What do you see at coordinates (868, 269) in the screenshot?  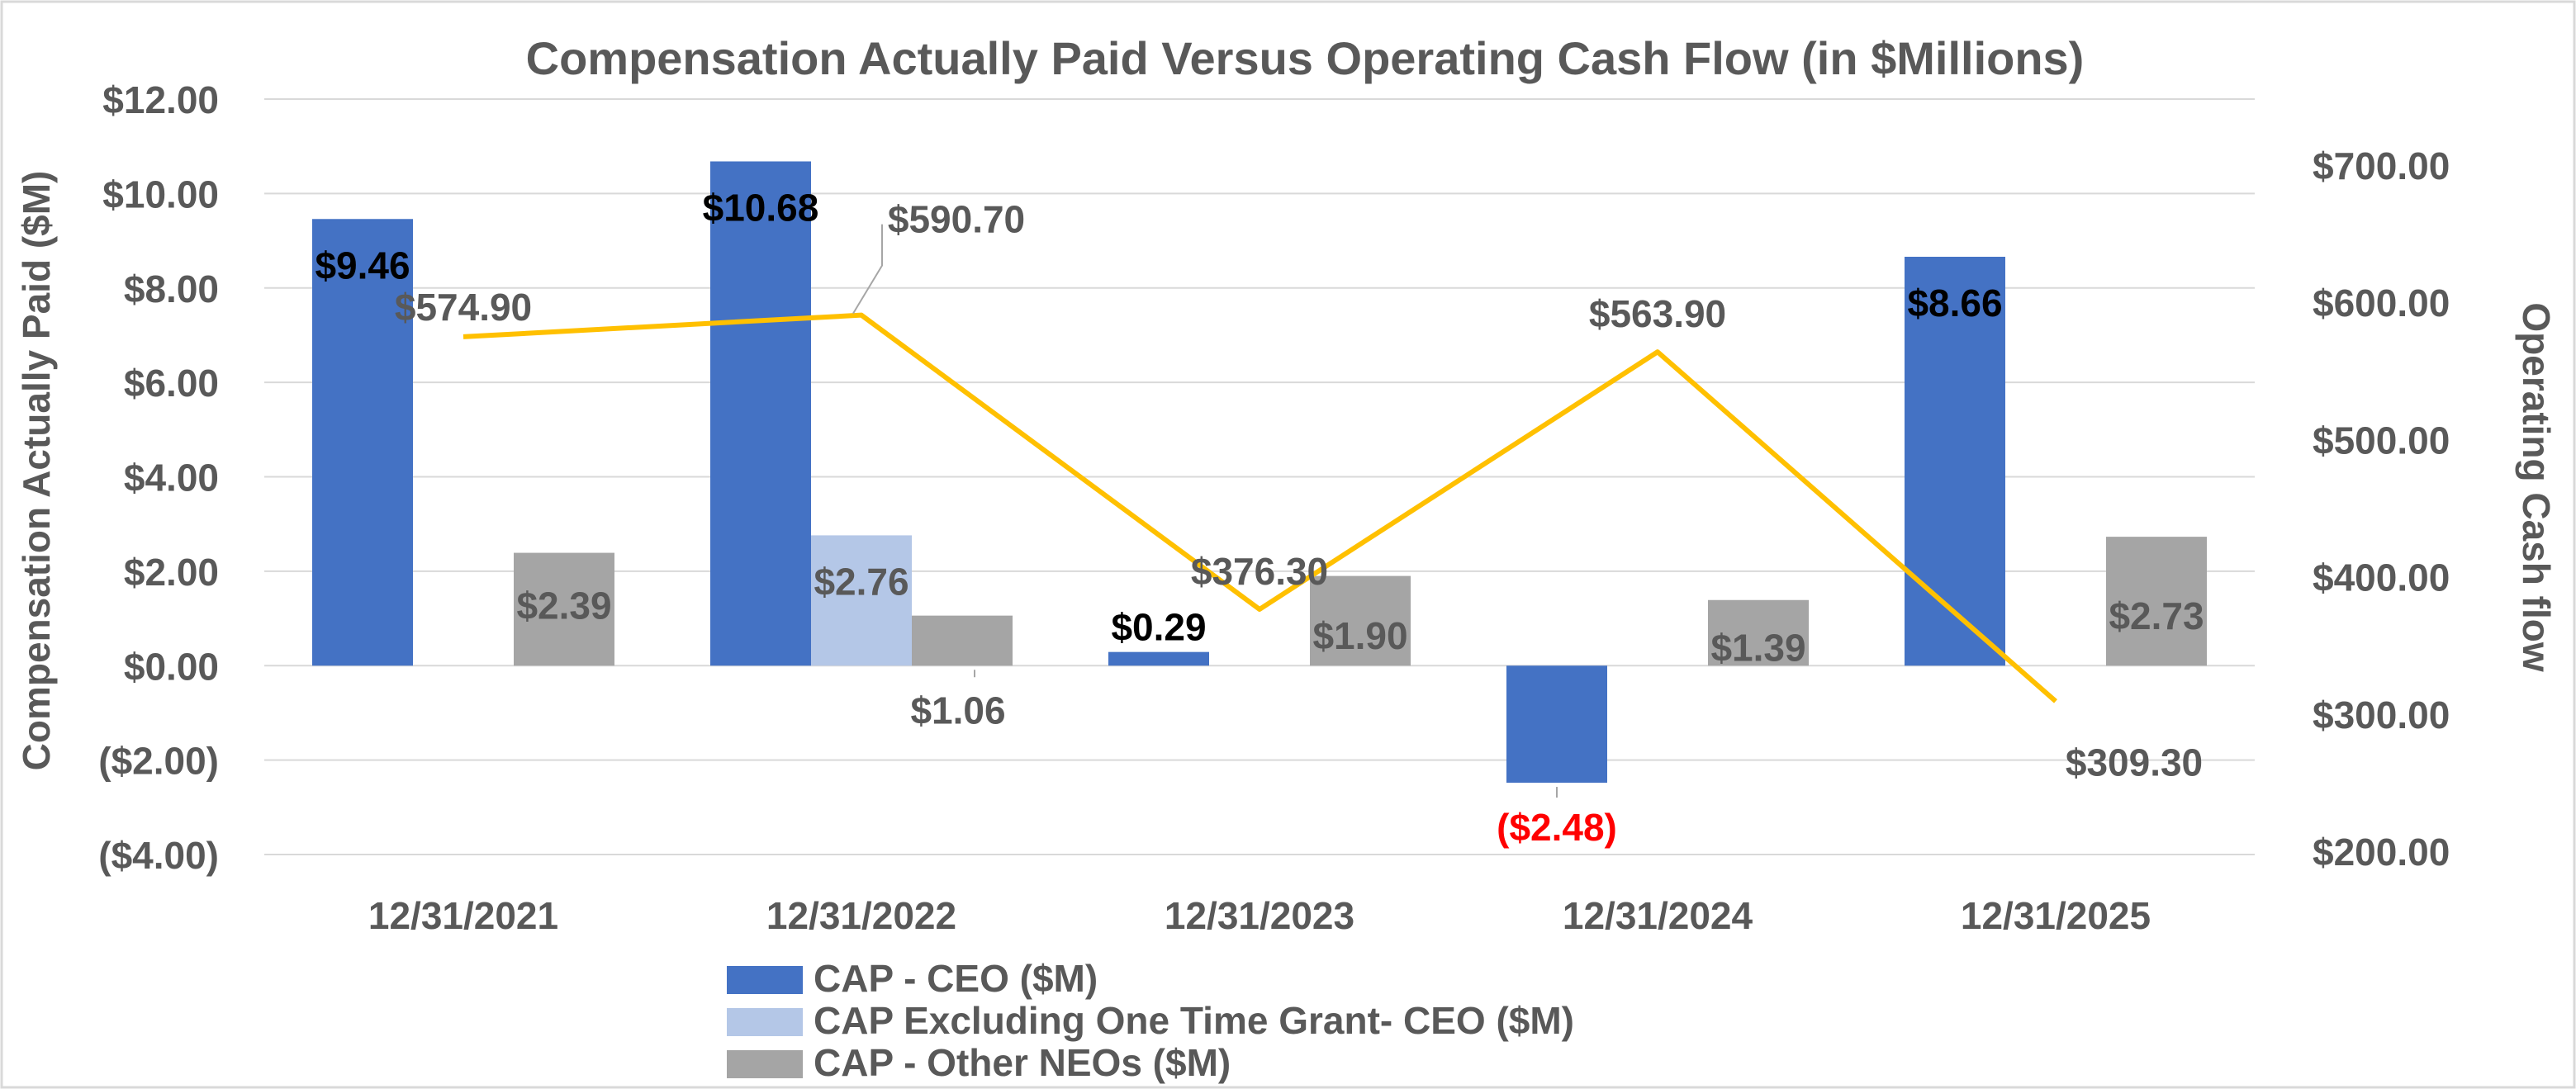 I see `leader-line` at bounding box center [868, 269].